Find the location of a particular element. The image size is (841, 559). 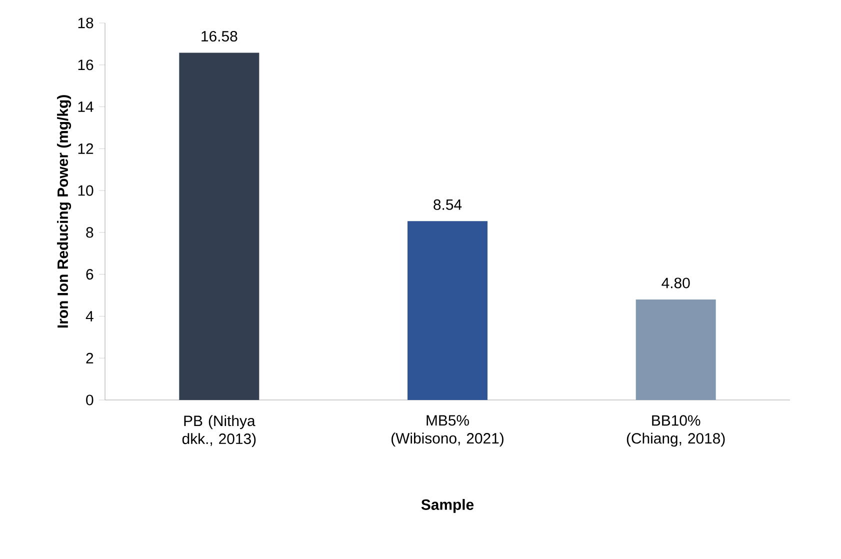

data-label: 8.54 is located at coordinates (448, 204).